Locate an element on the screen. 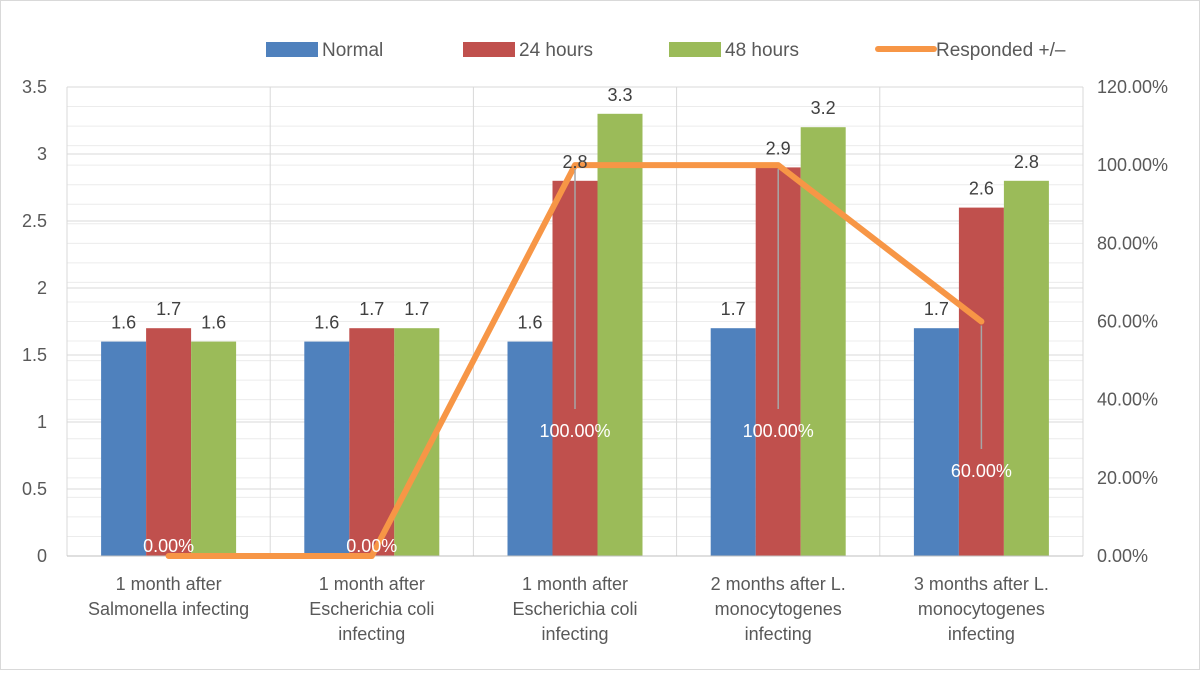 Image resolution: width=1200 pixels, height=674 pixels. legend-label: 48 hours is located at coordinates (762, 50).